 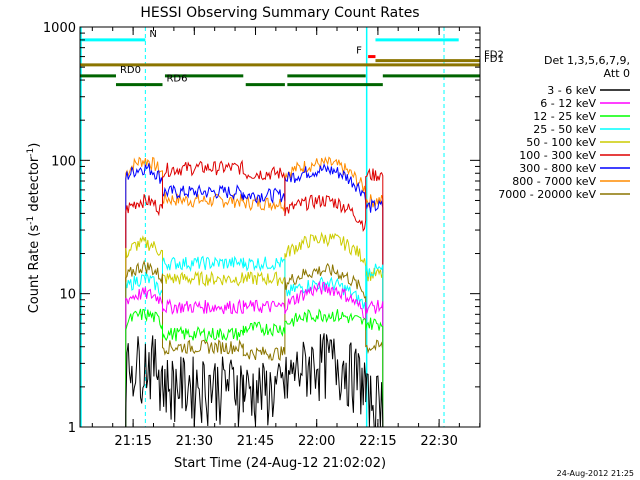 I want to click on legend-title-line2: Att 0, so click(x=617, y=73).